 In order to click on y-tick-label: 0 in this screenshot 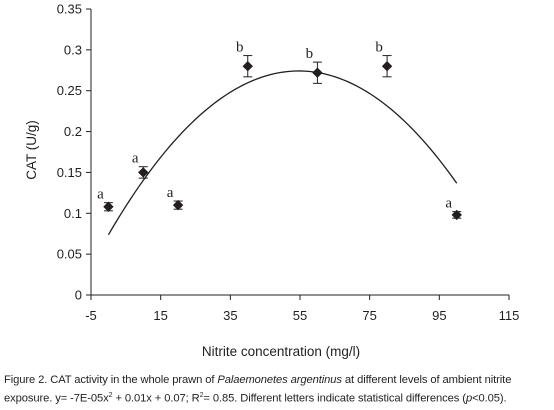, I will do `click(78, 295)`.